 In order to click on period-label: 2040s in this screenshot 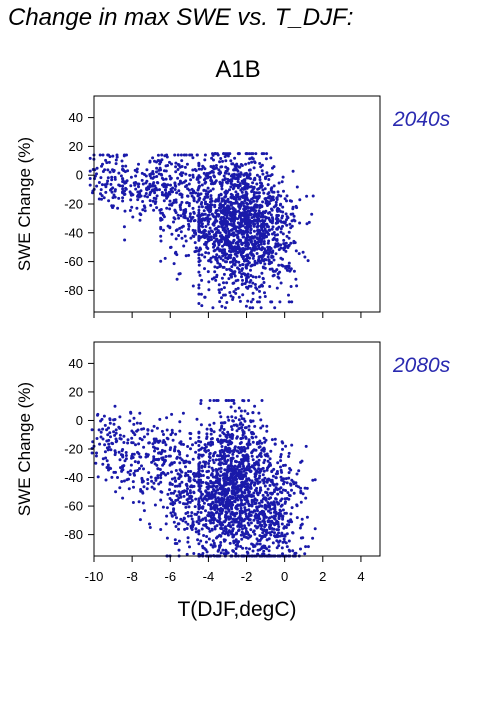, I will do `click(421, 119)`.